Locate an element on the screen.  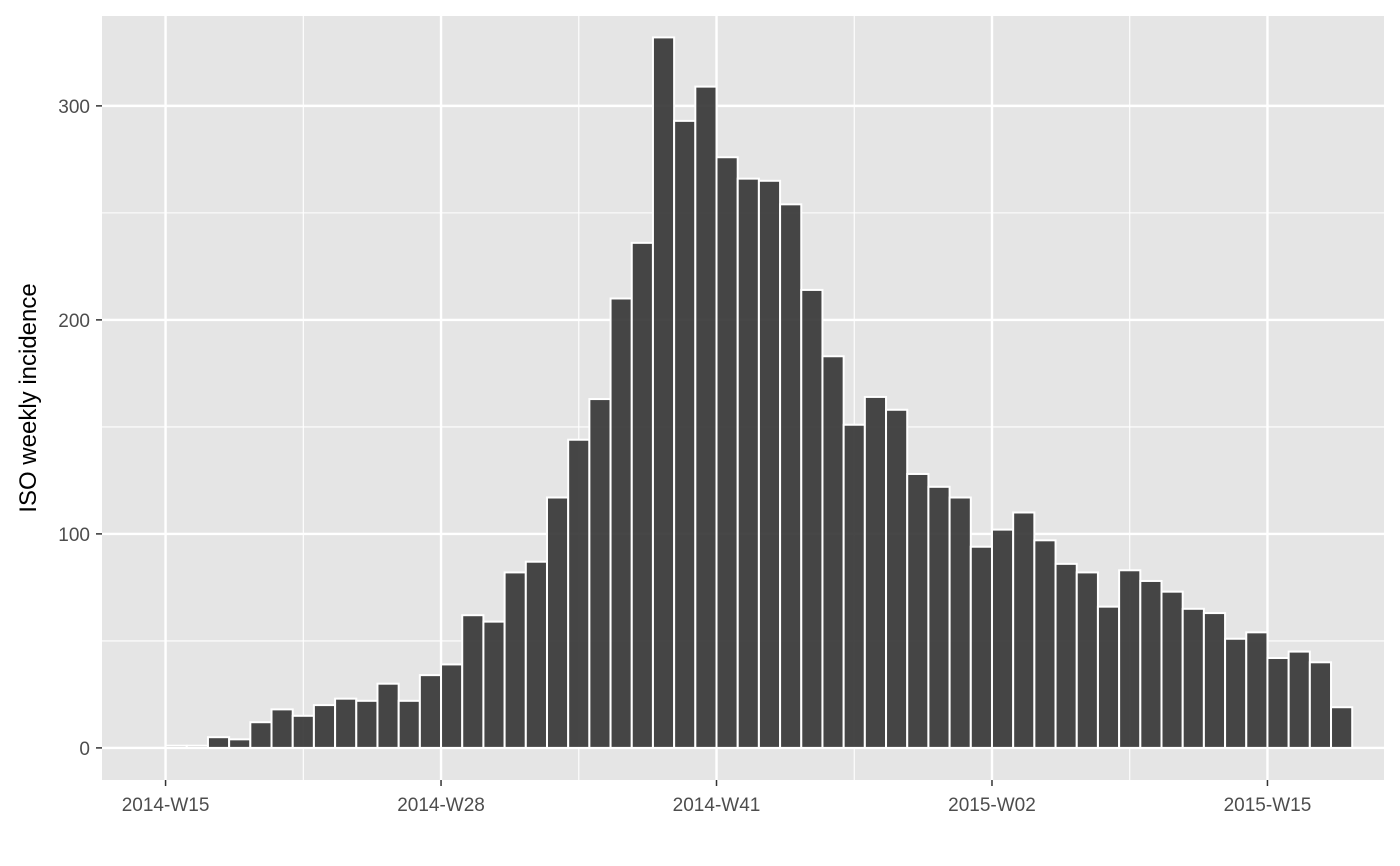
bar-2014-W36 is located at coordinates (621, 523).